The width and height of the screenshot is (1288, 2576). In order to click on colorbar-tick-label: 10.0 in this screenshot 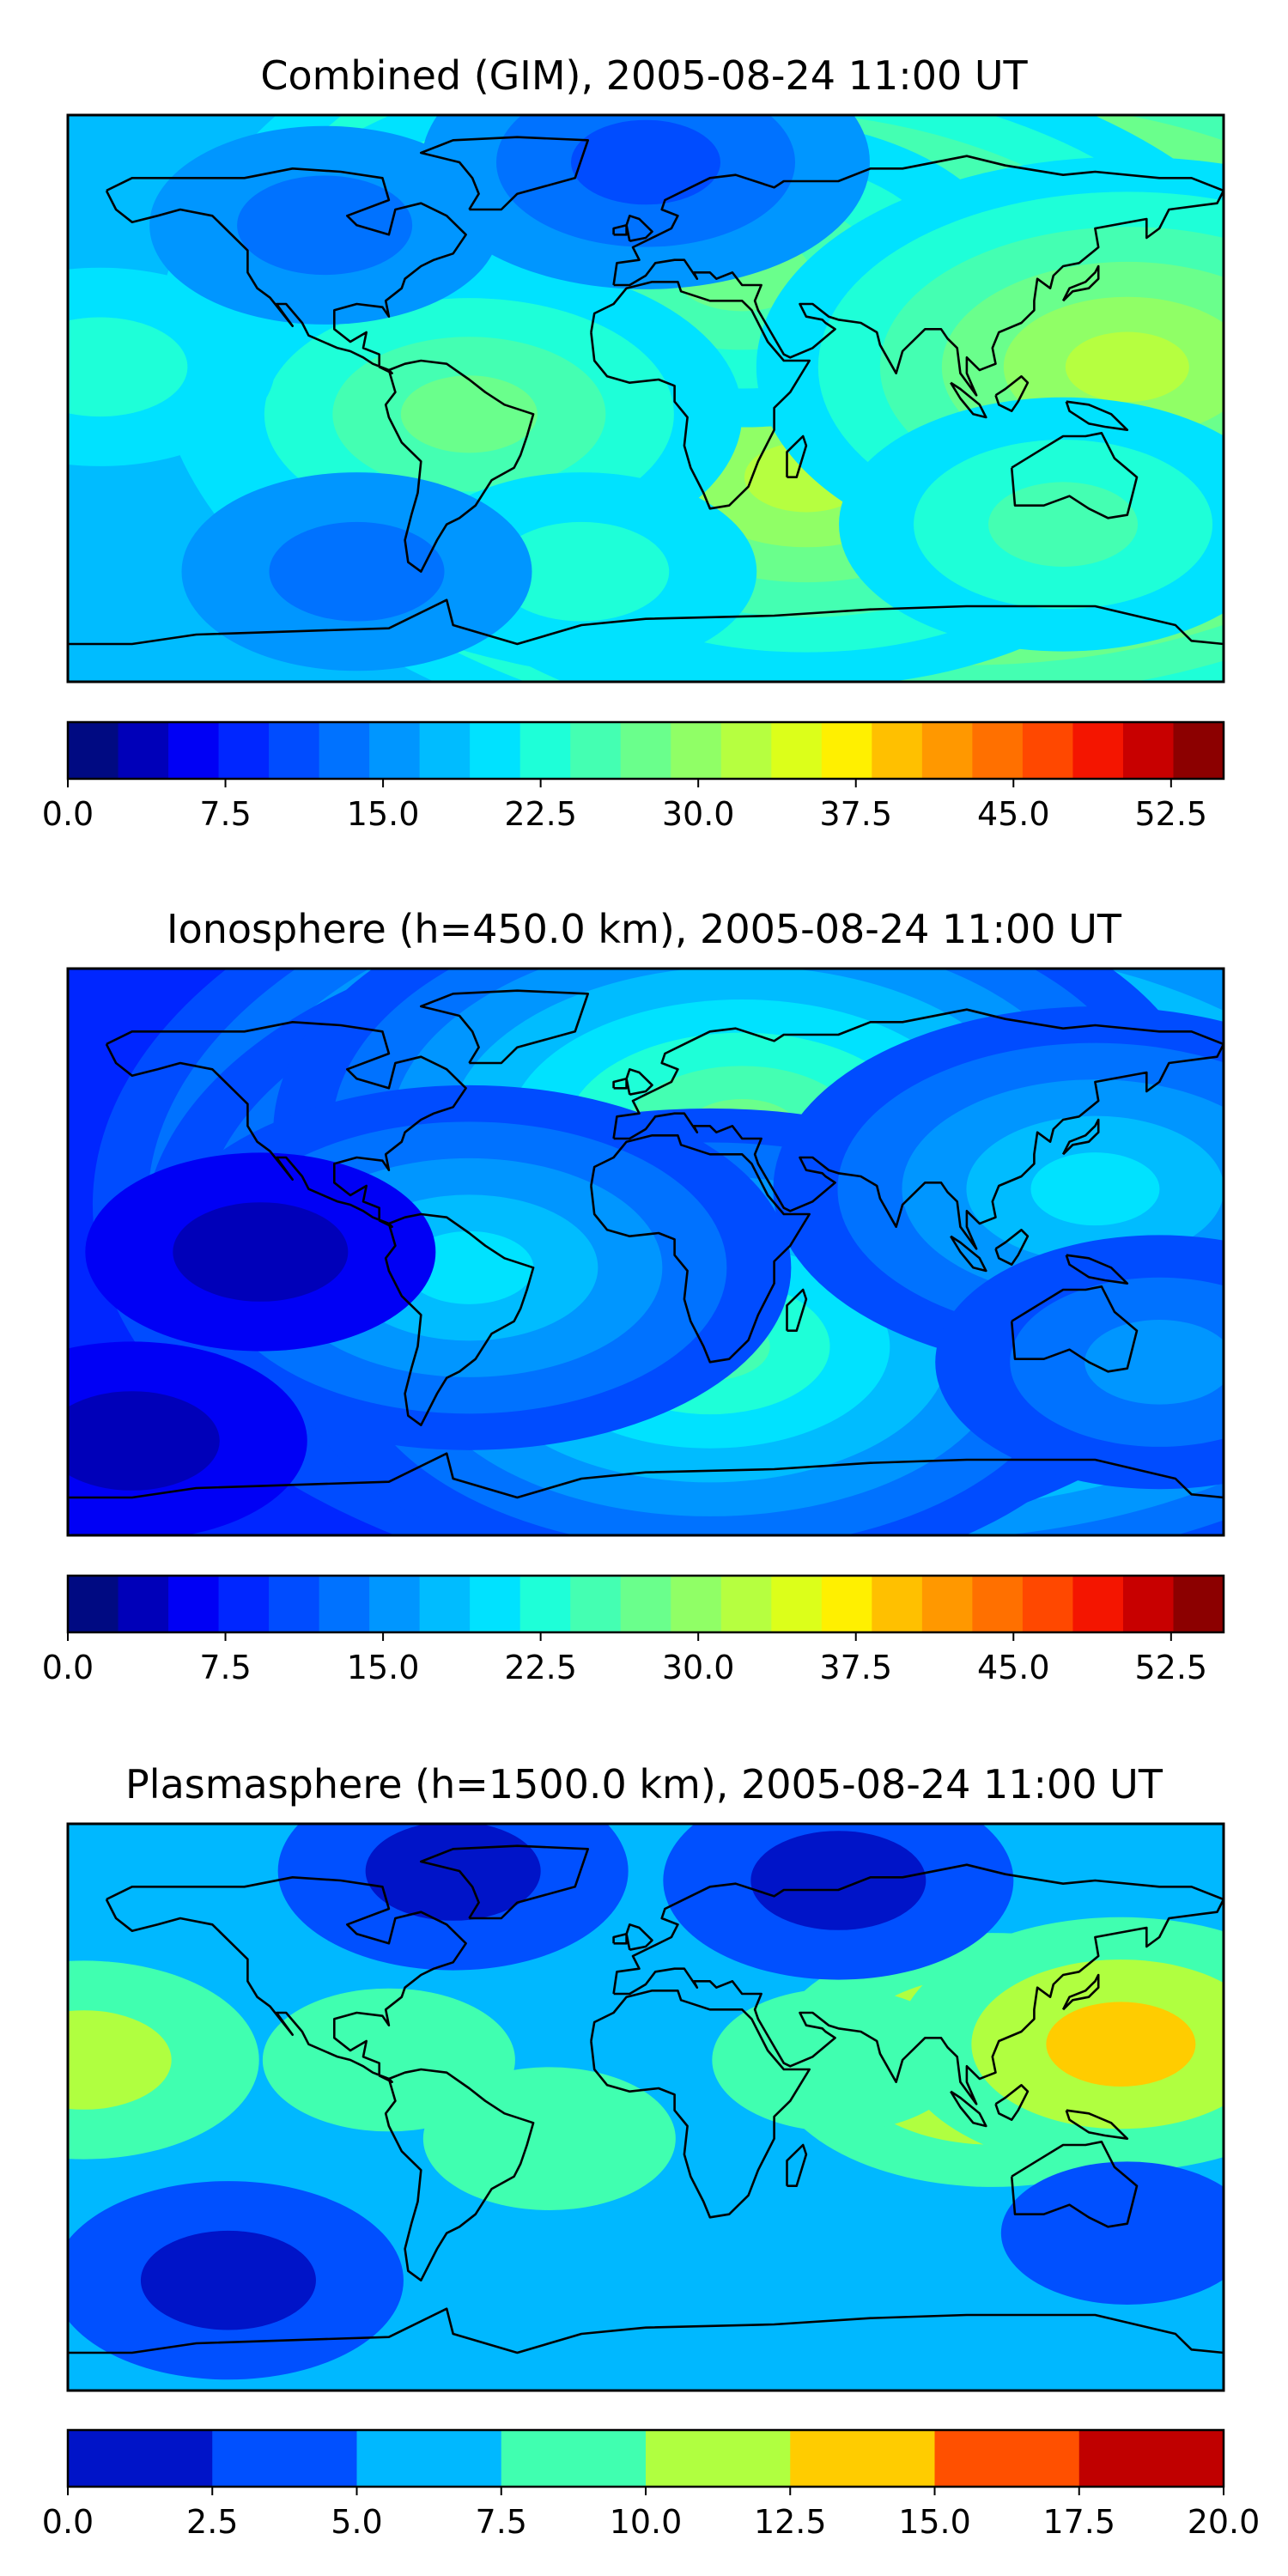, I will do `click(647, 2522)`.